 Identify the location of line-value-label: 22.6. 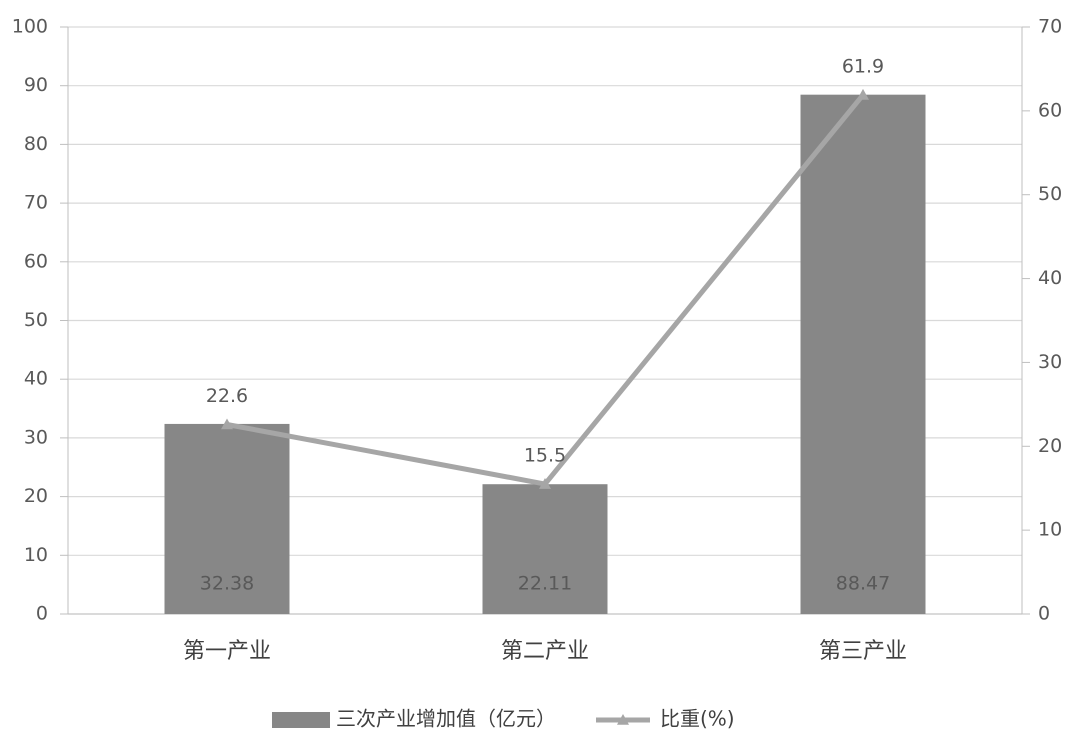
(227, 396).